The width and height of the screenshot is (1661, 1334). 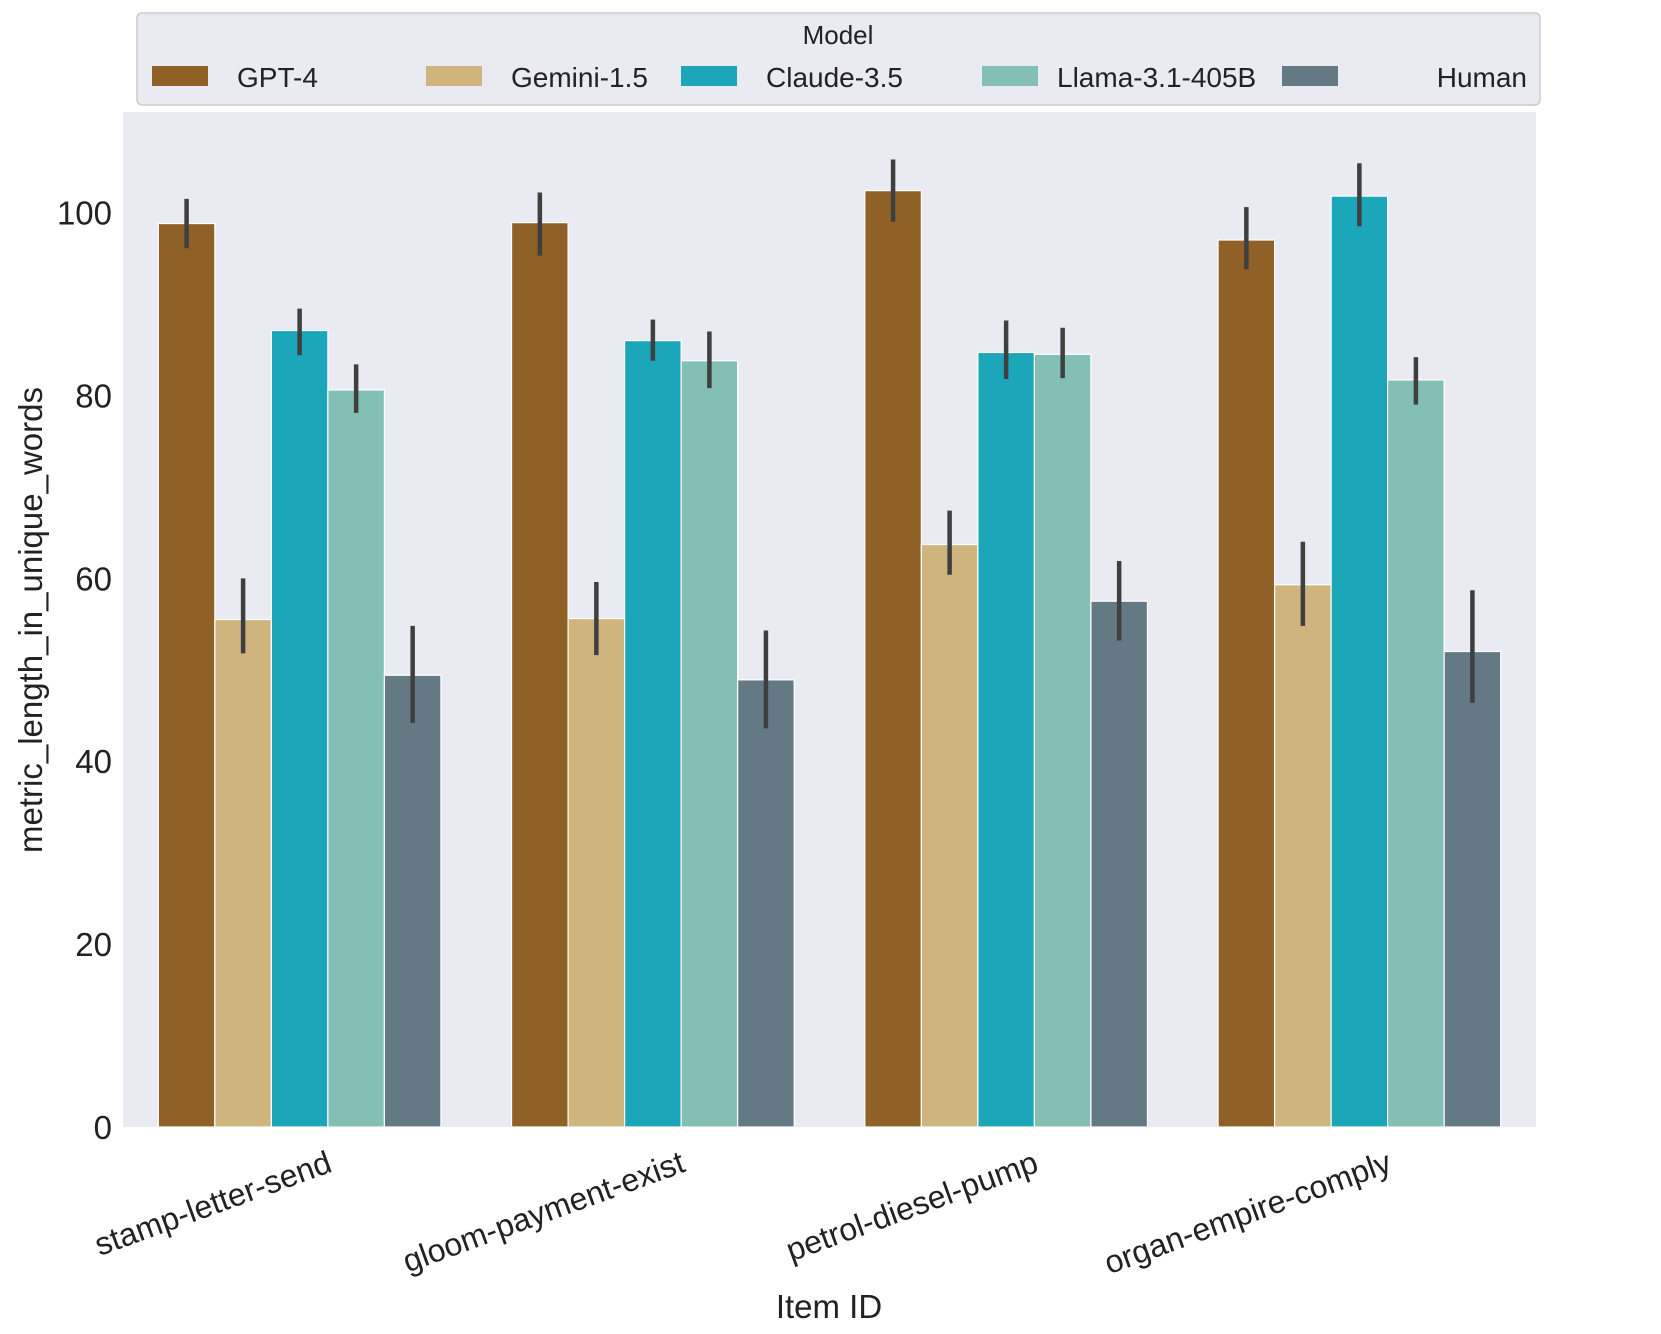 I want to click on bar-claude-3-5-gloom-payment-exist, so click(x=653, y=734).